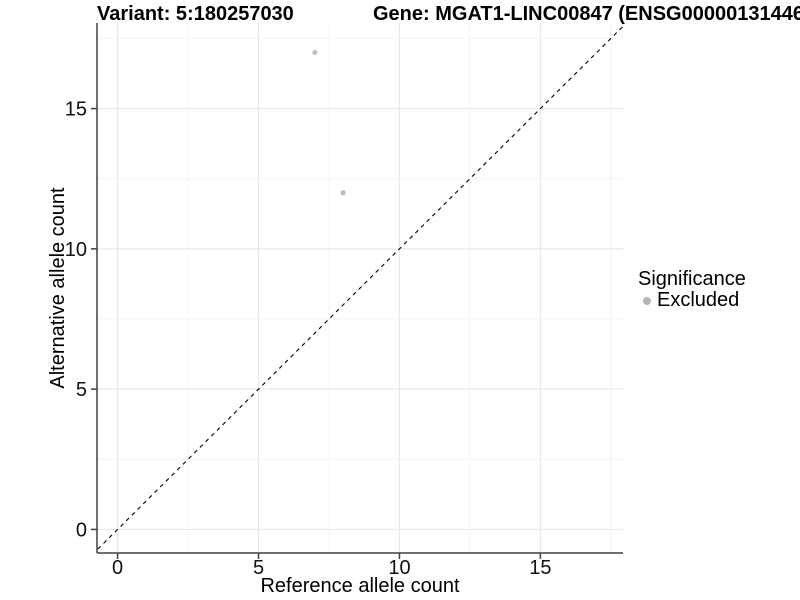 This screenshot has height=600, width=800. Describe the element at coordinates (399, 568) in the screenshot. I see `x-tick-label: 10` at that location.